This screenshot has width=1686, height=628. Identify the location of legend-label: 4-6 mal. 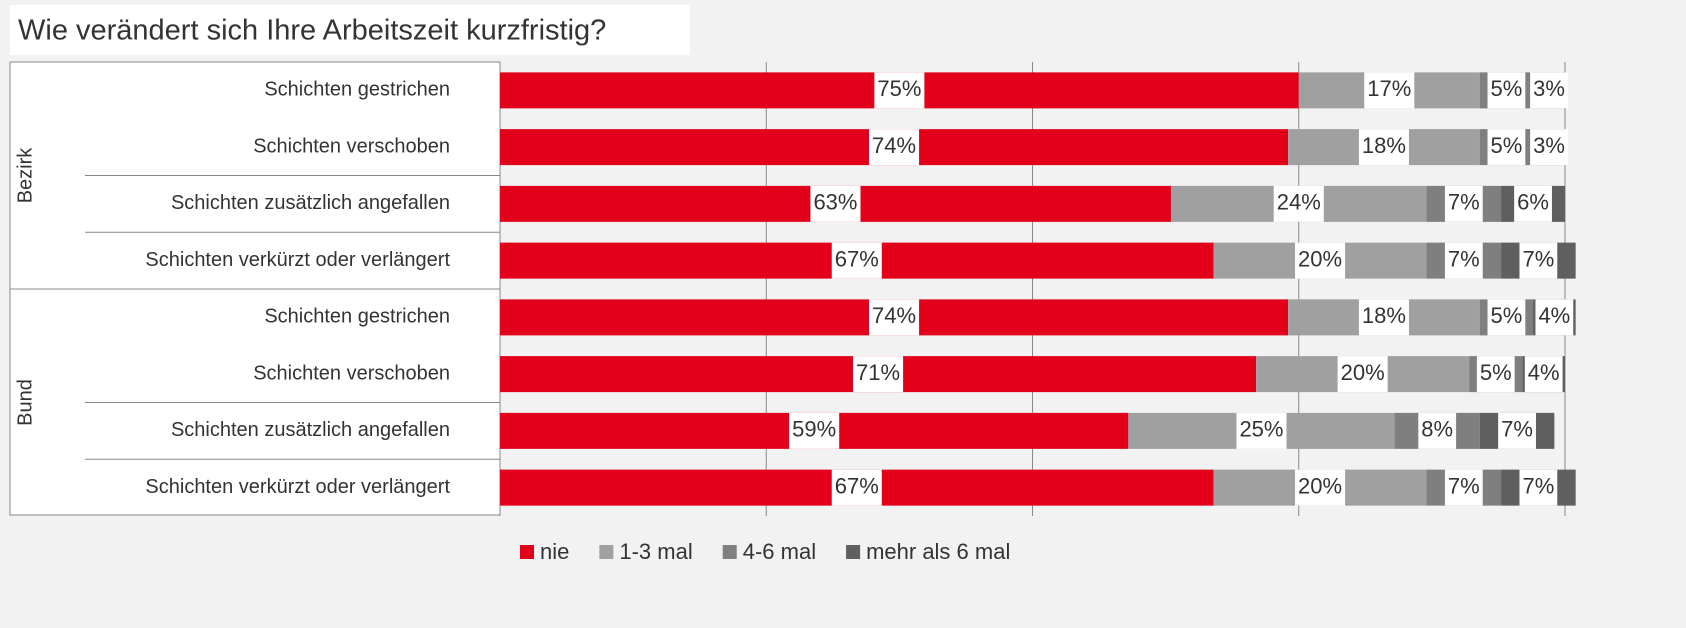
(779, 551).